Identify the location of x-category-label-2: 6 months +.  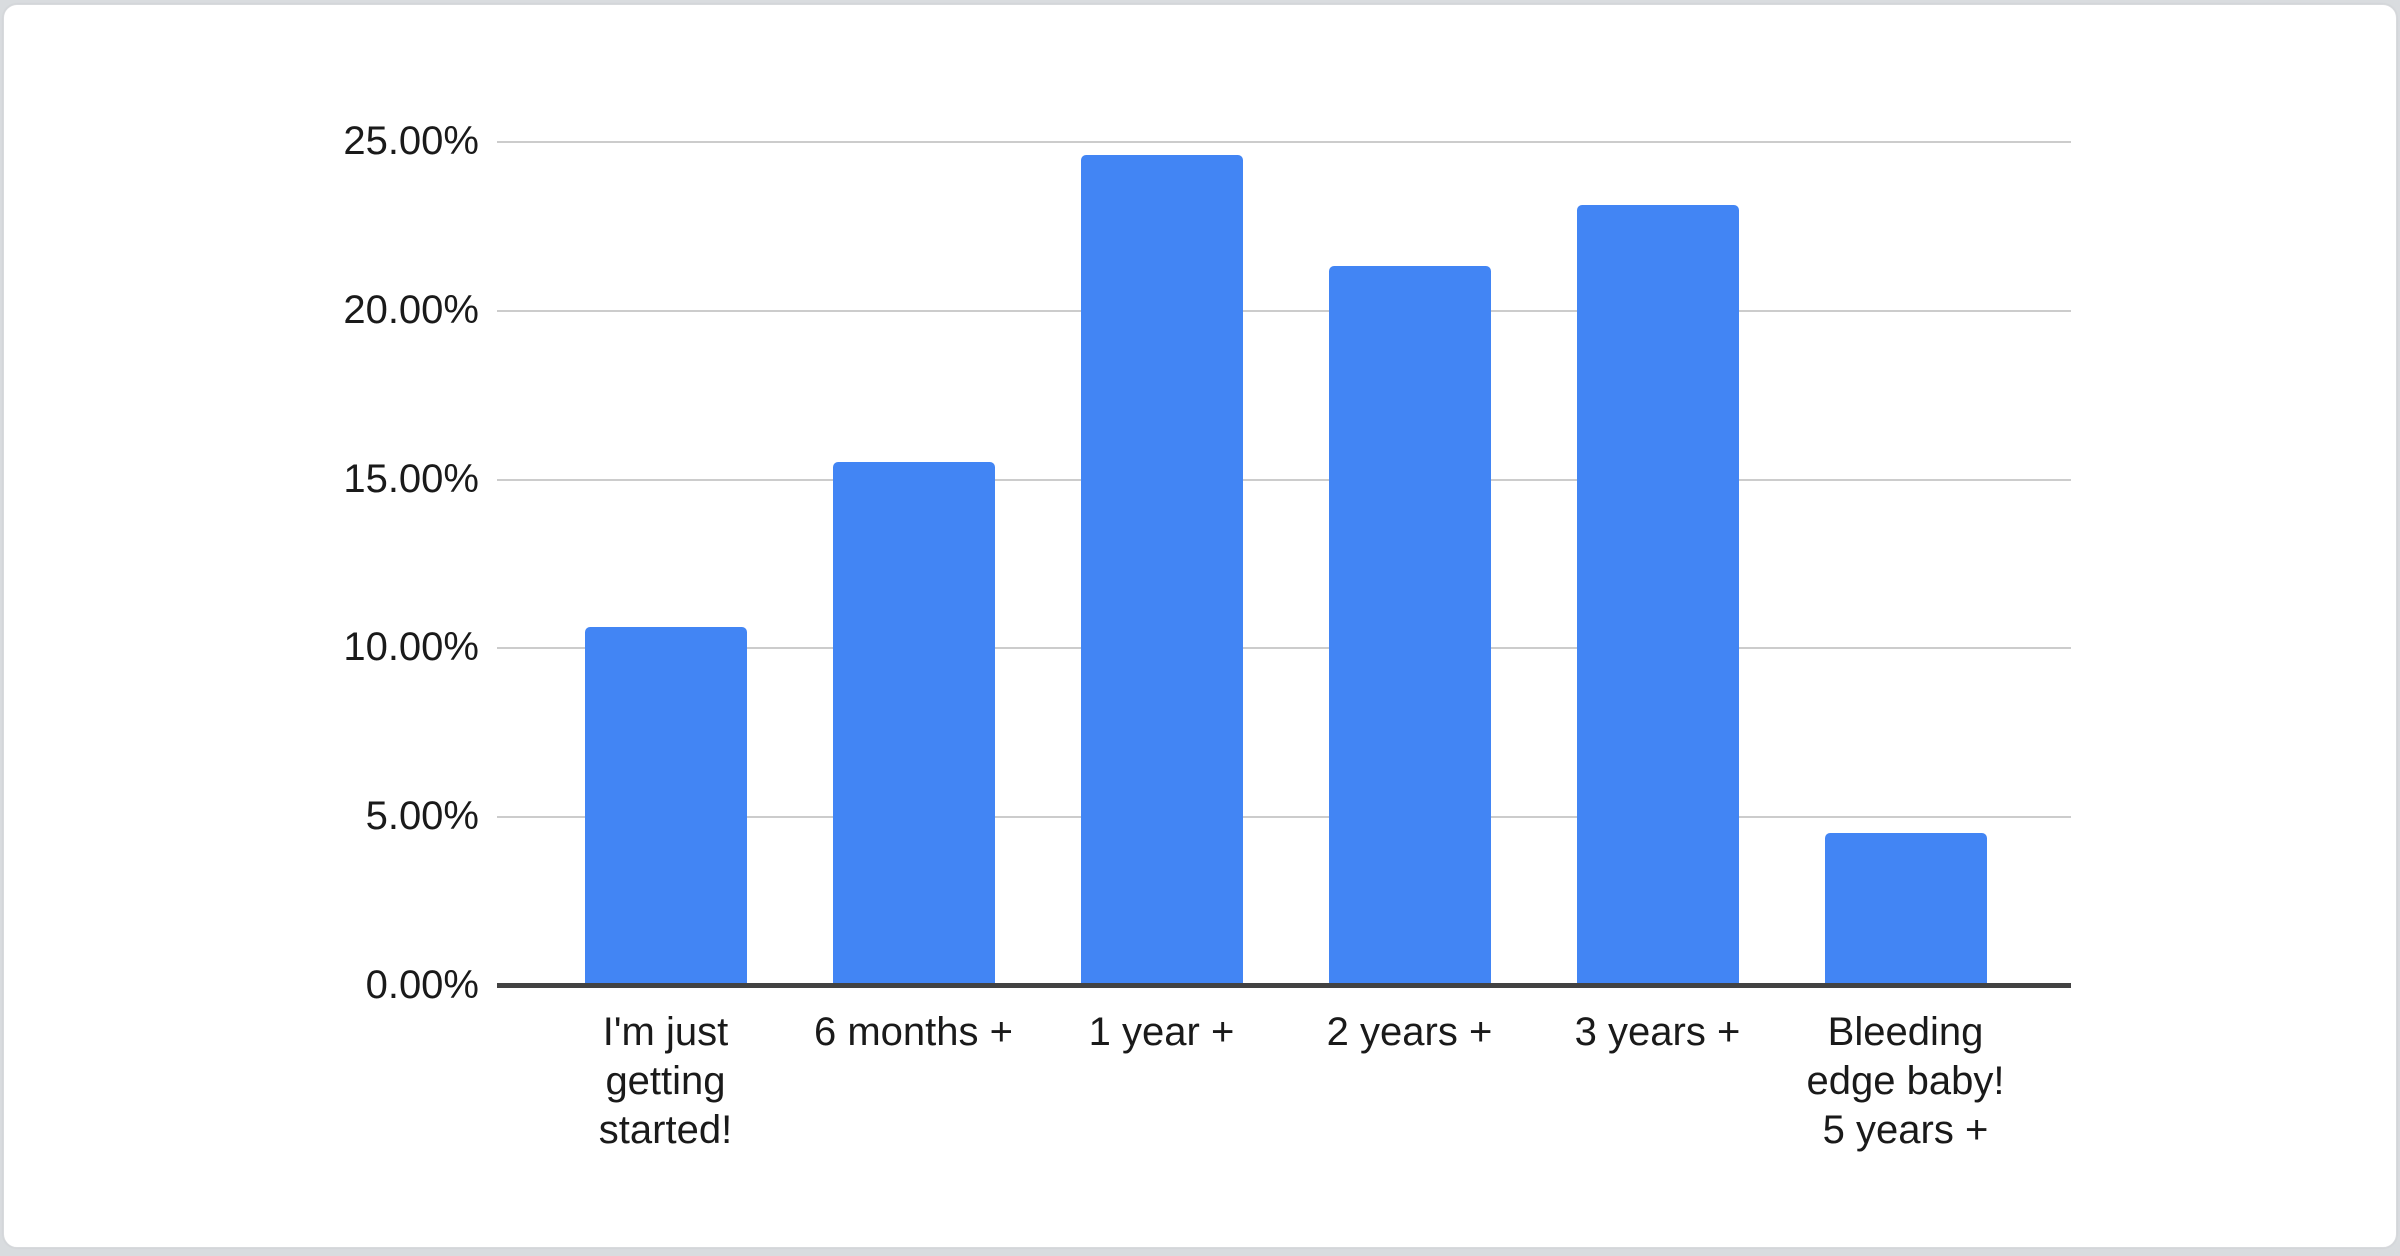
(914, 1032).